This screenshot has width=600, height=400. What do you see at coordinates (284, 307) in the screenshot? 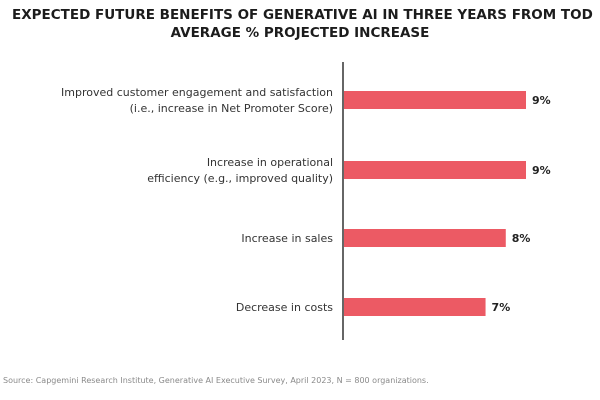
I see `category-label-3-0: Decrease in costs` at bounding box center [284, 307].